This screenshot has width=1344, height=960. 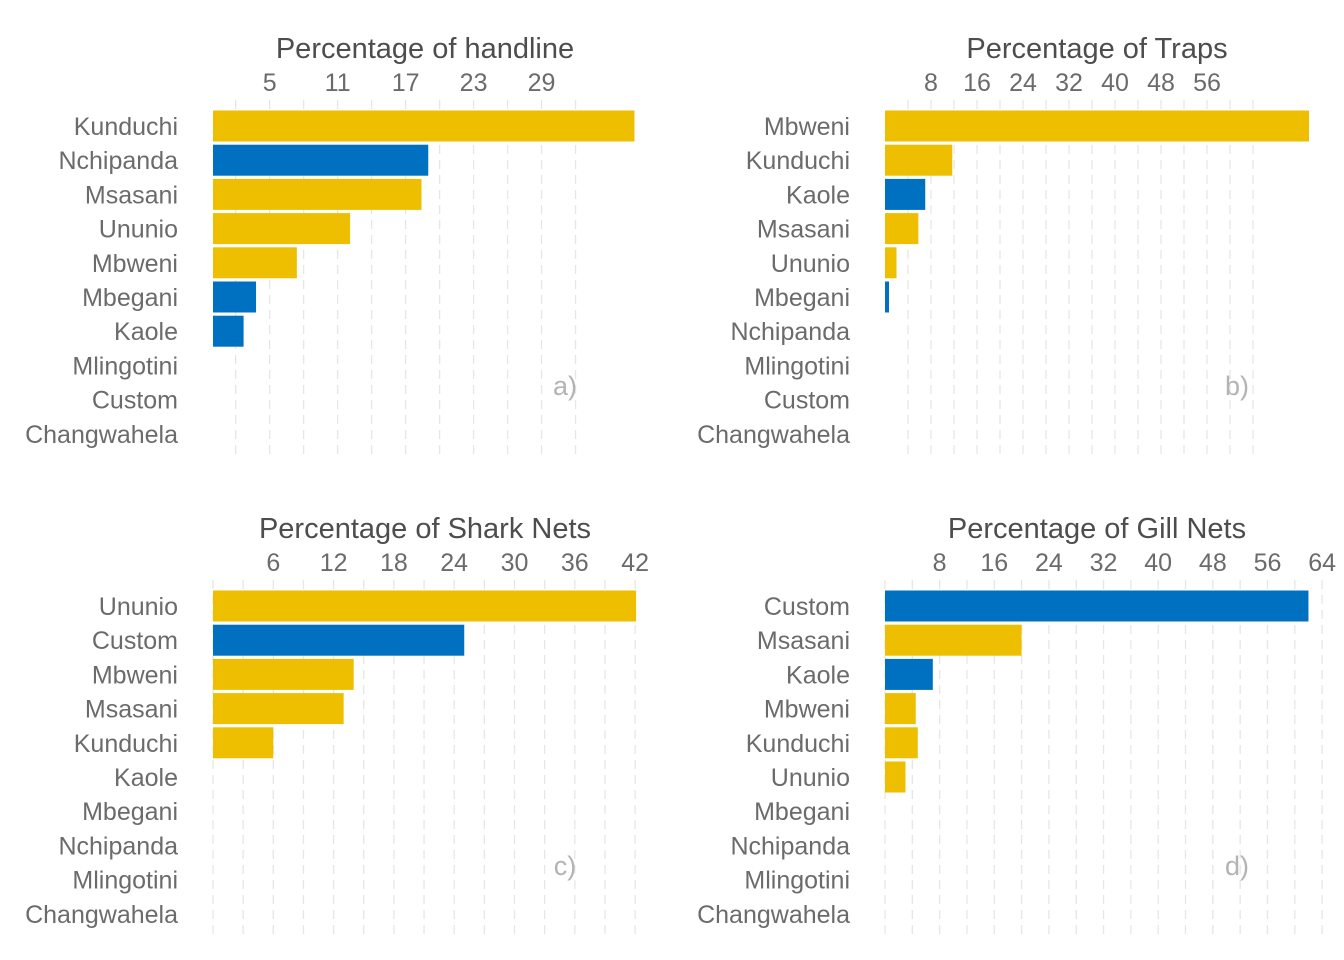 What do you see at coordinates (273, 563) in the screenshot?
I see `x-tick-label: 6` at bounding box center [273, 563].